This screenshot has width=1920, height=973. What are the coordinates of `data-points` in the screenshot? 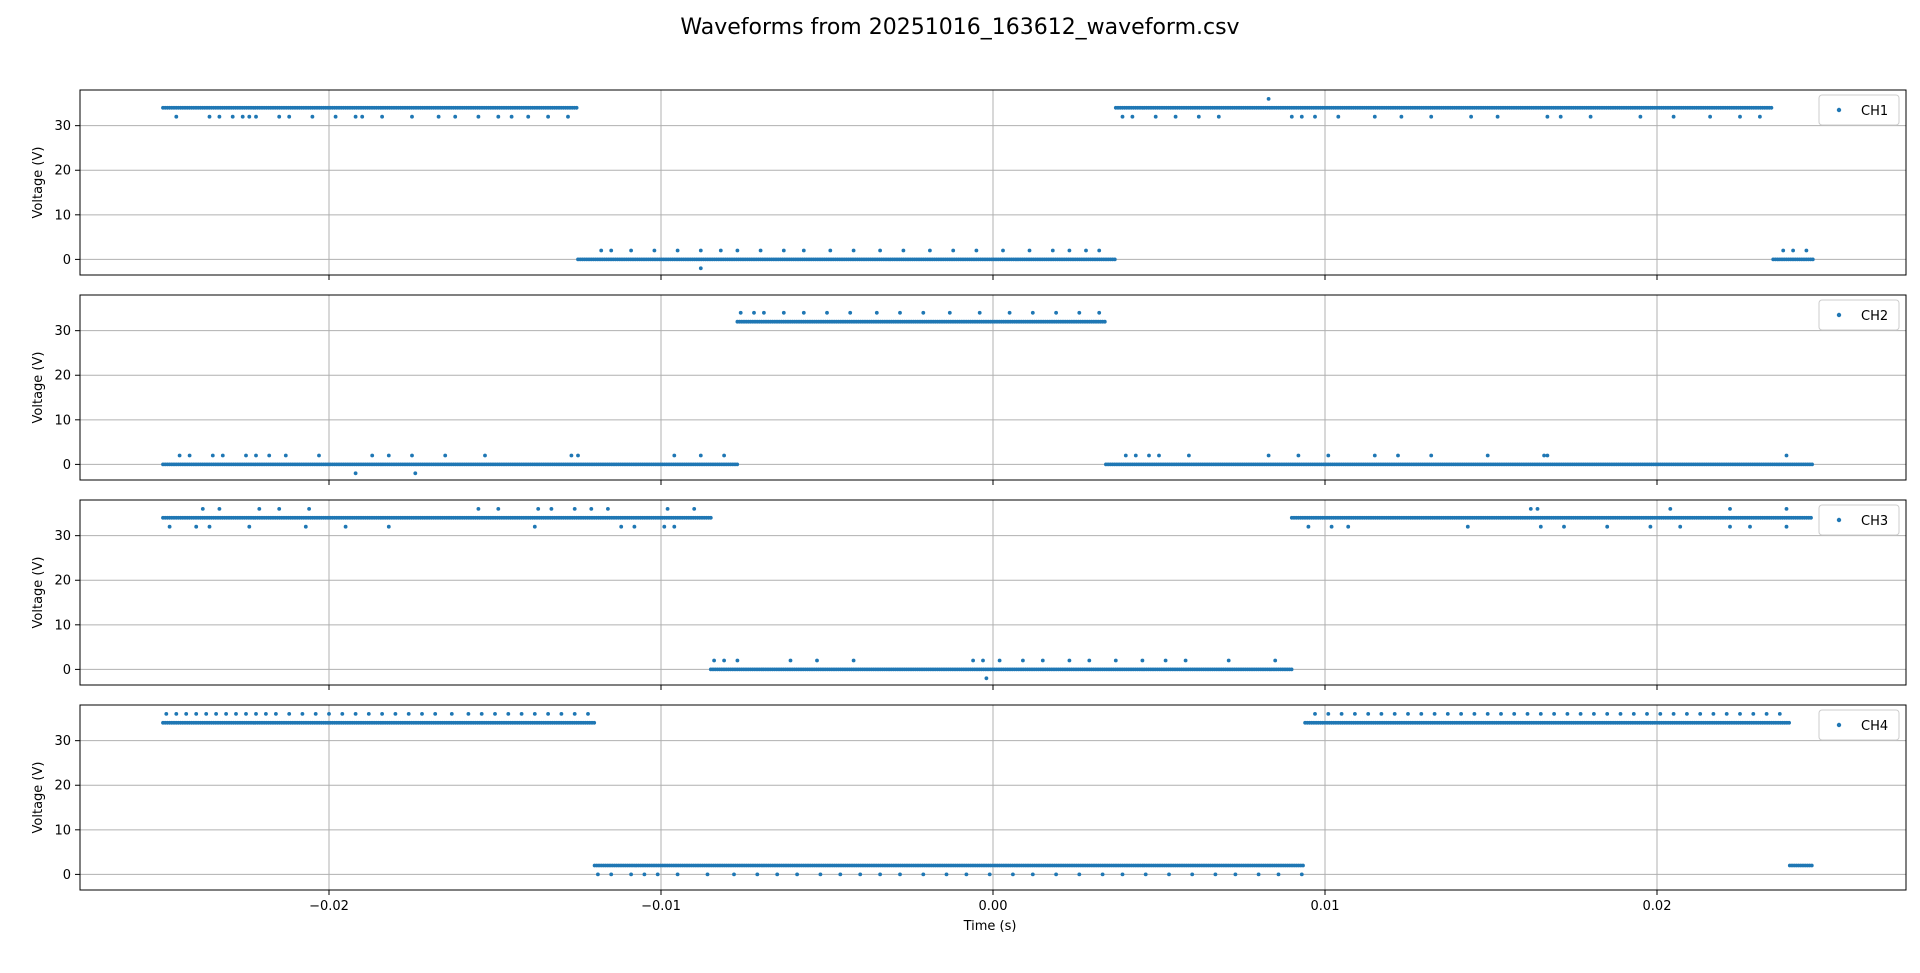 It's located at (987, 393).